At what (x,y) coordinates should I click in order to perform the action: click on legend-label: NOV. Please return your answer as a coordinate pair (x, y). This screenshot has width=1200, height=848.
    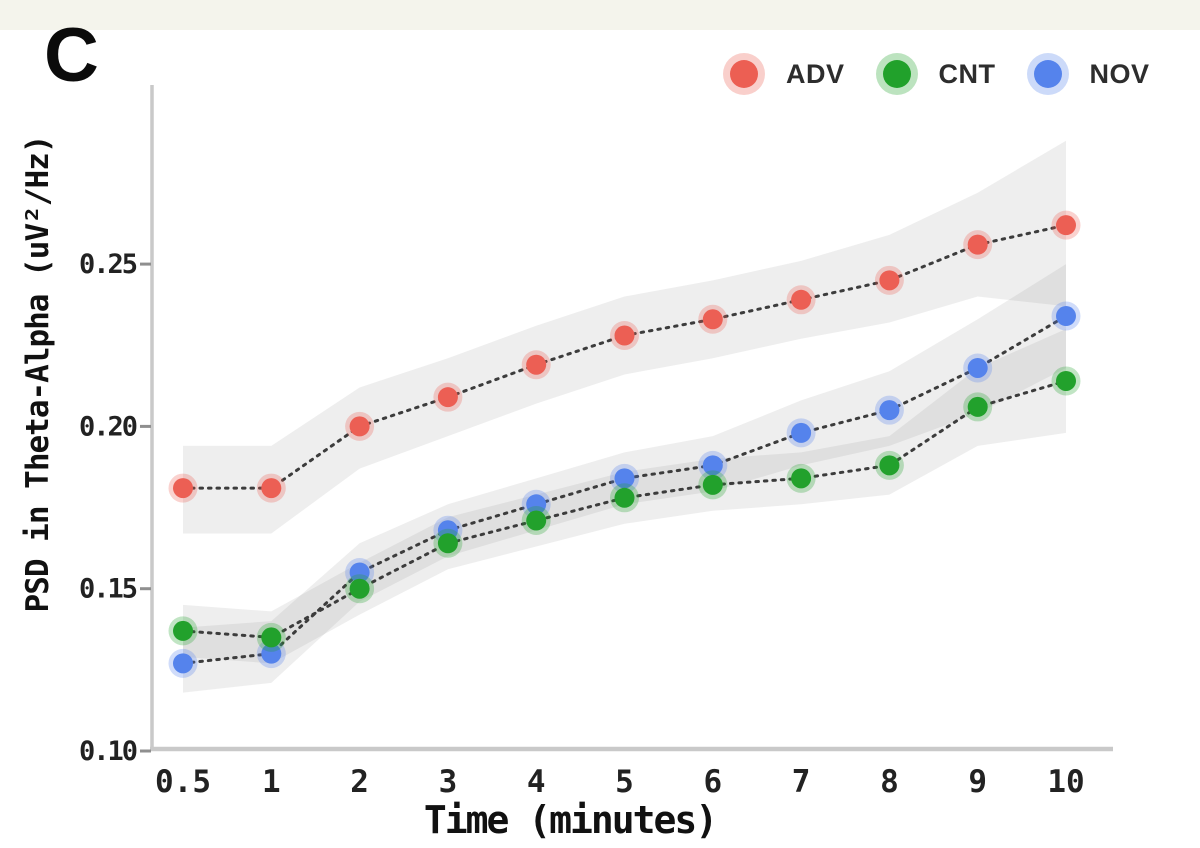
    Looking at the image, I should click on (1119, 73).